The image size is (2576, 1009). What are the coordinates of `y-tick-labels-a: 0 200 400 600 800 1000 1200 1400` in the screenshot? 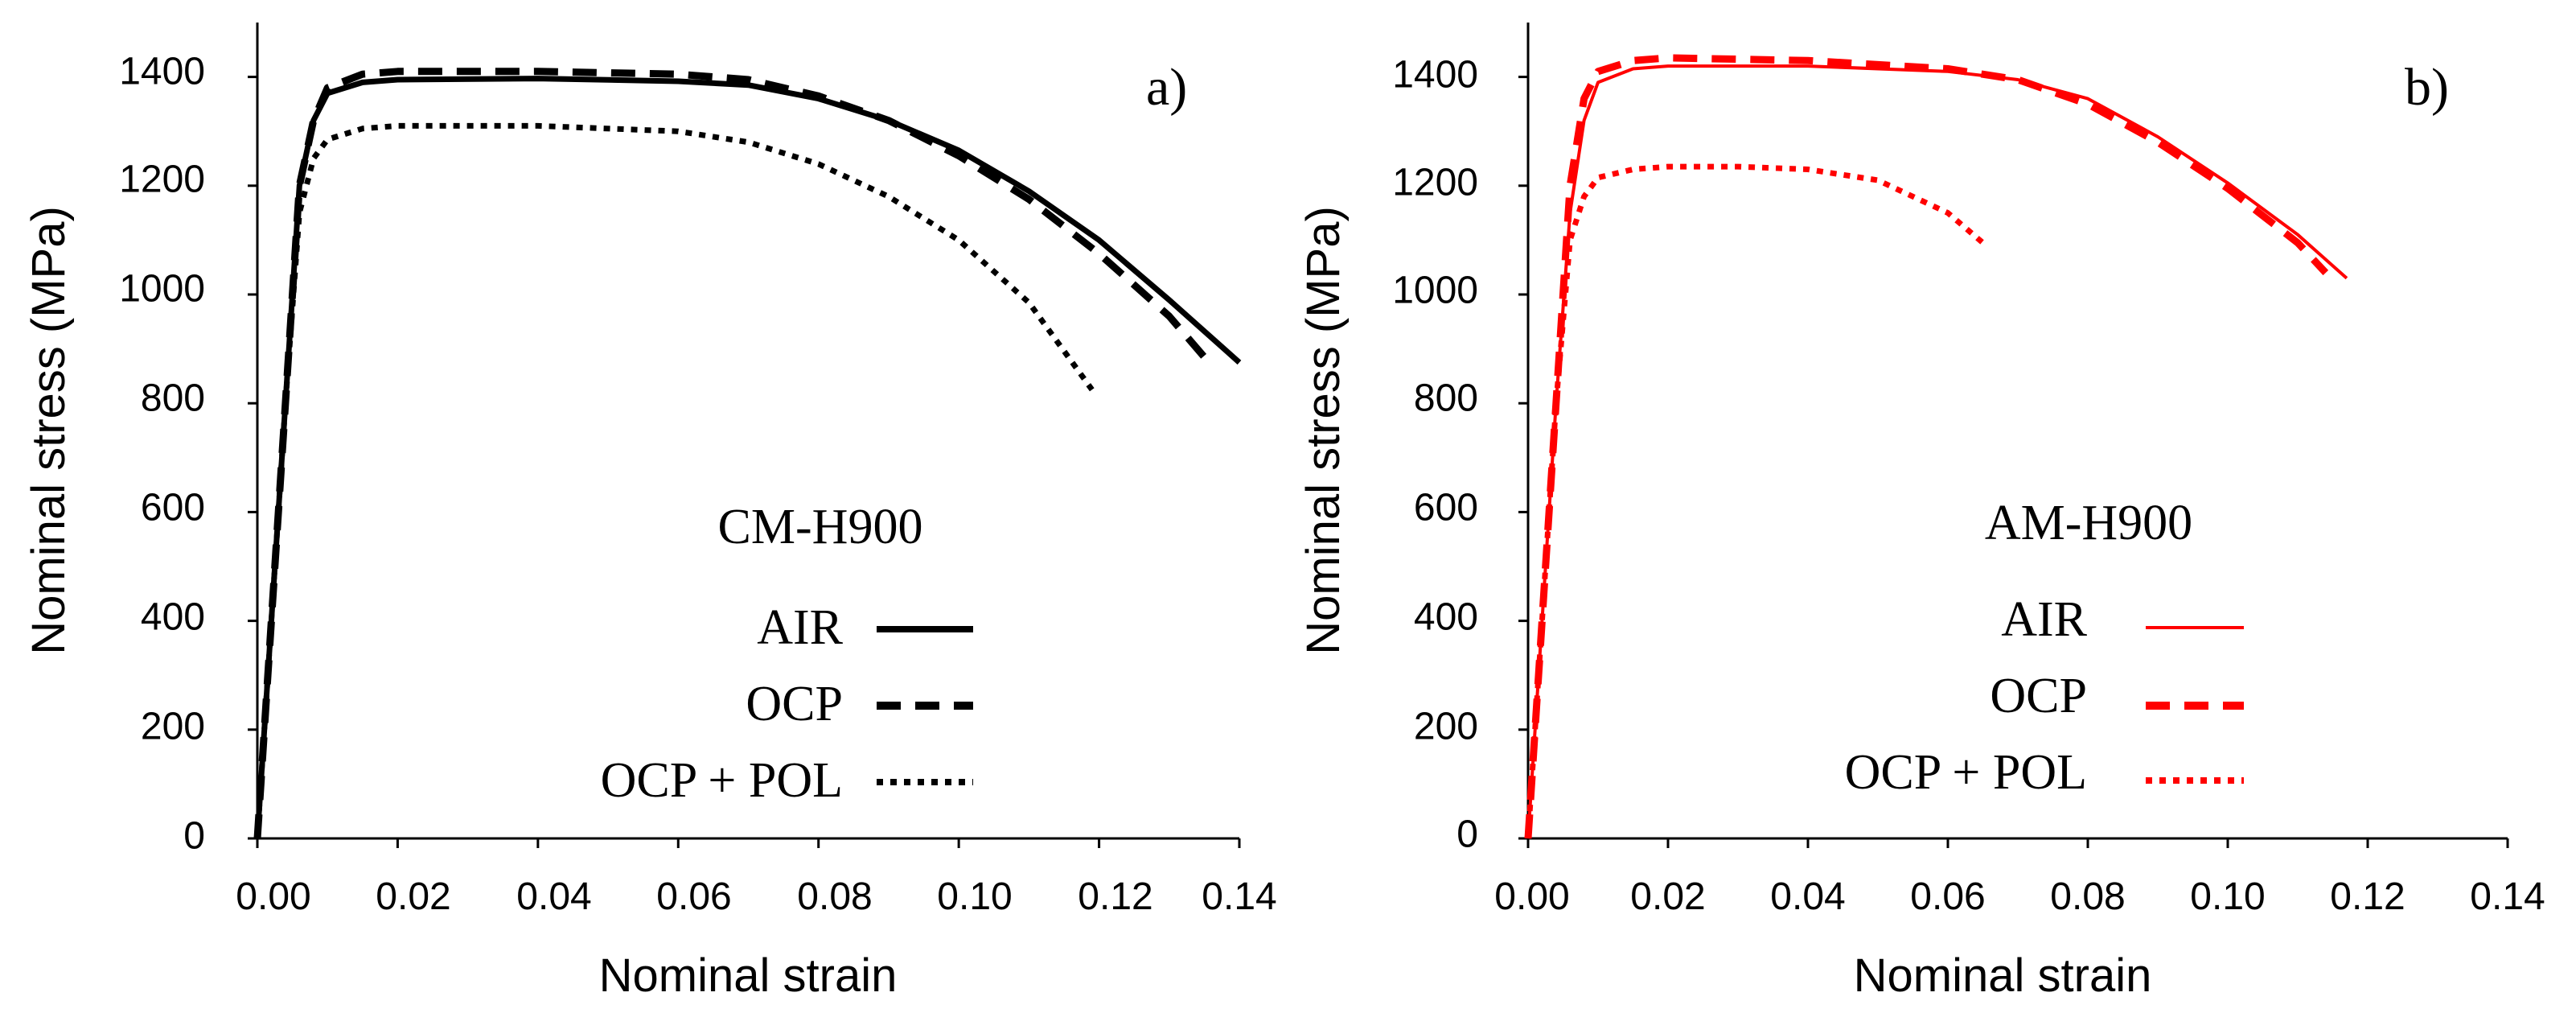 It's located at (162, 454).